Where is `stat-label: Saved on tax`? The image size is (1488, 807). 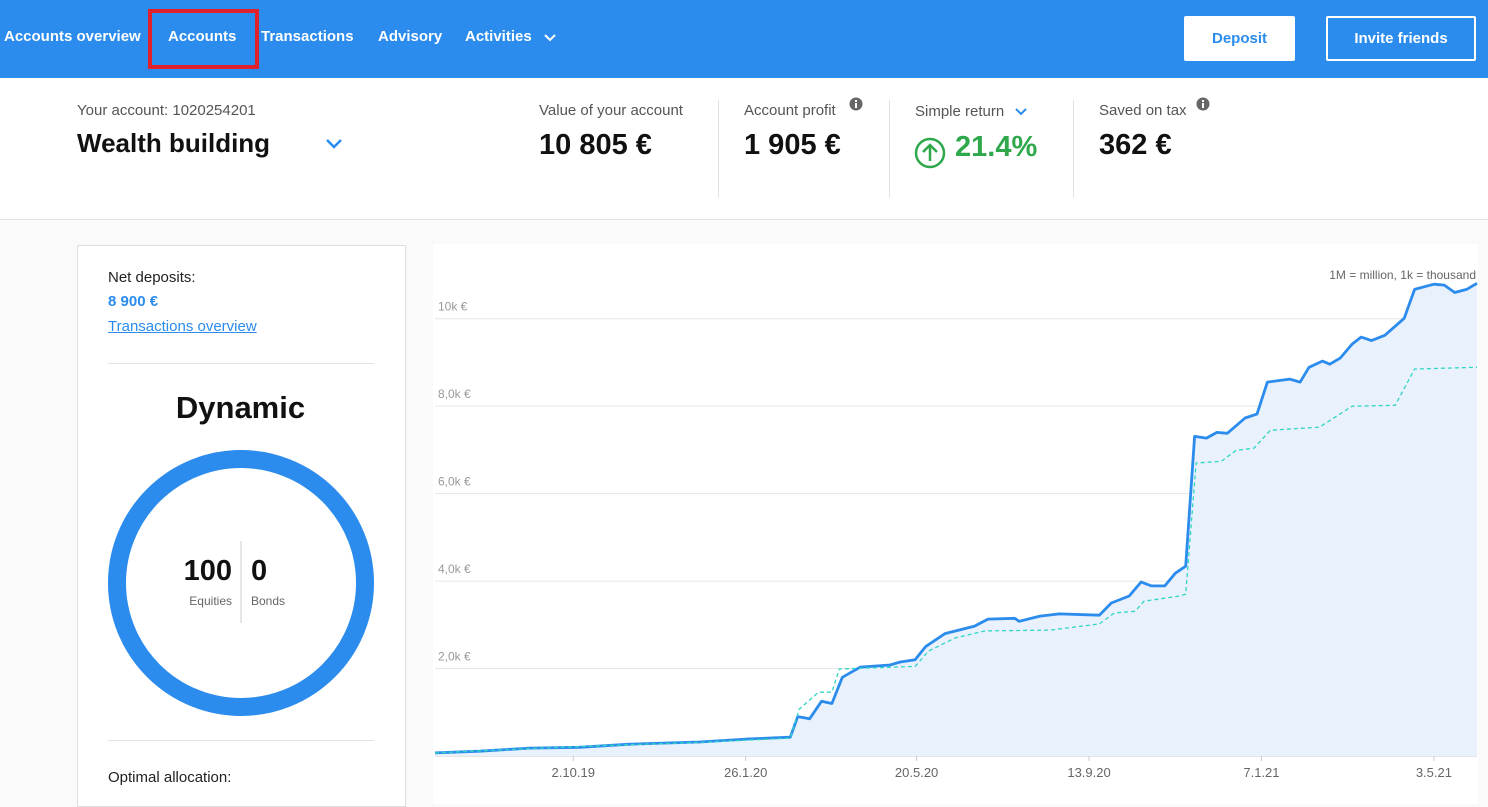 stat-label: Saved on tax is located at coordinates (1143, 110).